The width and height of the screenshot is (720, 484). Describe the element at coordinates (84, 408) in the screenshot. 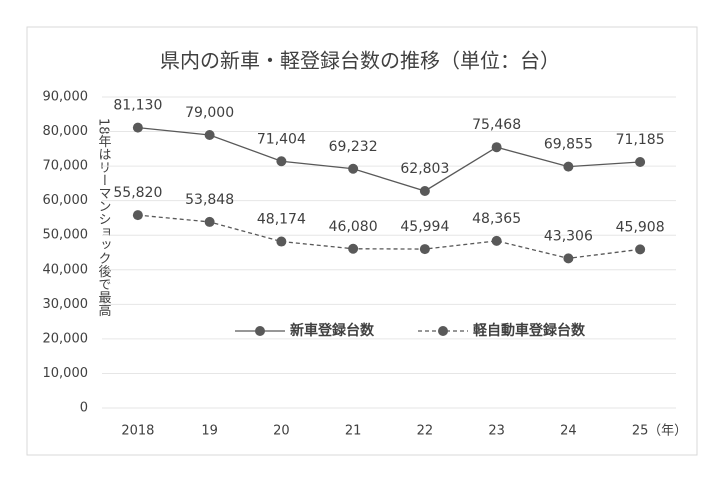

I see `y-tick-label: 0` at that location.